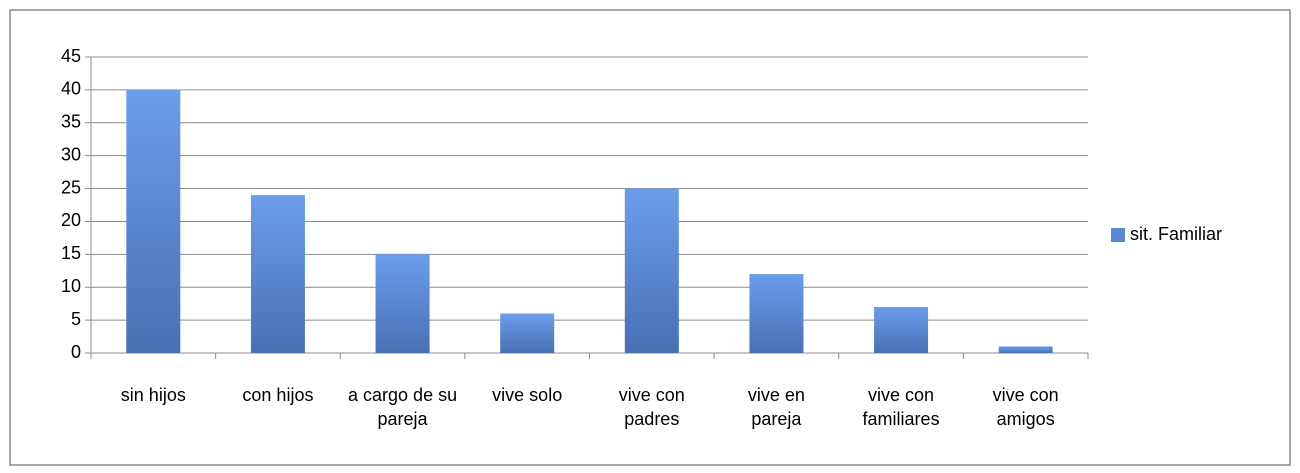 Image resolution: width=1300 pixels, height=473 pixels. I want to click on y-tick-label: 25, so click(71, 187).